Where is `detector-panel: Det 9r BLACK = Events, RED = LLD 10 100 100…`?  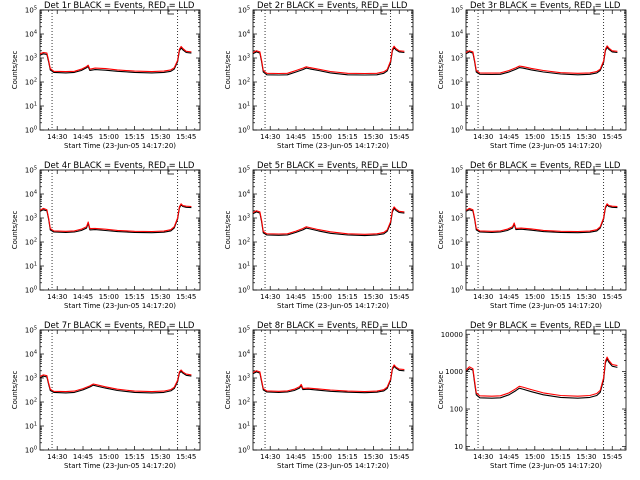 detector-panel: Det 9r BLACK = Events, RED = LLD 10 100 100… is located at coordinates (532, 395).